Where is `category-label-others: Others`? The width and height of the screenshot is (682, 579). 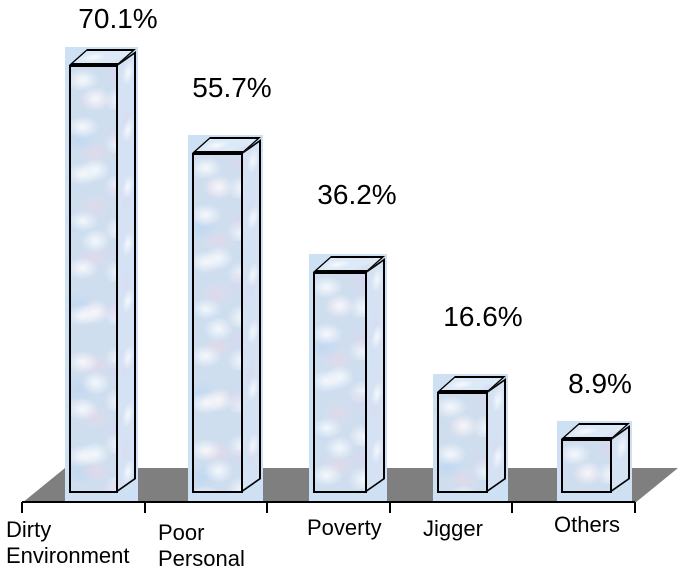
category-label-others: Others is located at coordinates (587, 524).